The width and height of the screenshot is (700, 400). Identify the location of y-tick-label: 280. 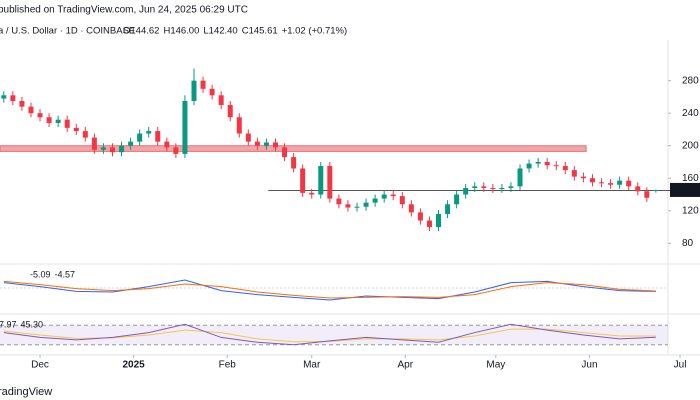
(690, 80).